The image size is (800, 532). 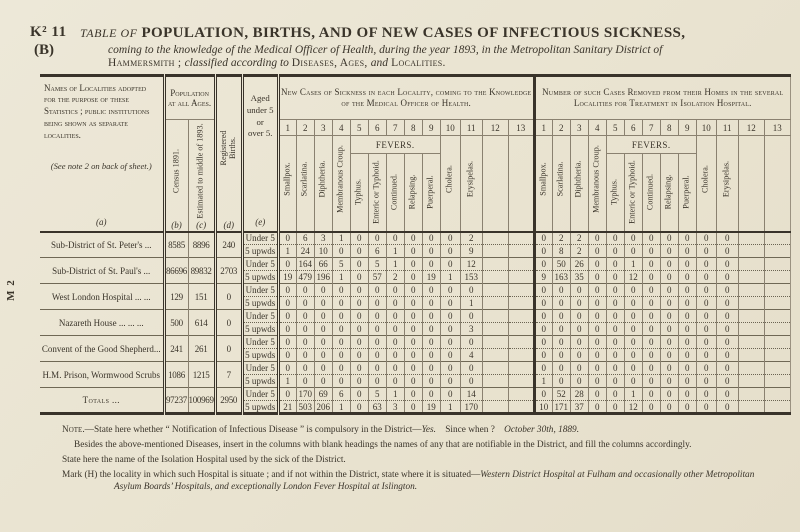 I want to click on removed-cell: 1, so click(x=633, y=264).